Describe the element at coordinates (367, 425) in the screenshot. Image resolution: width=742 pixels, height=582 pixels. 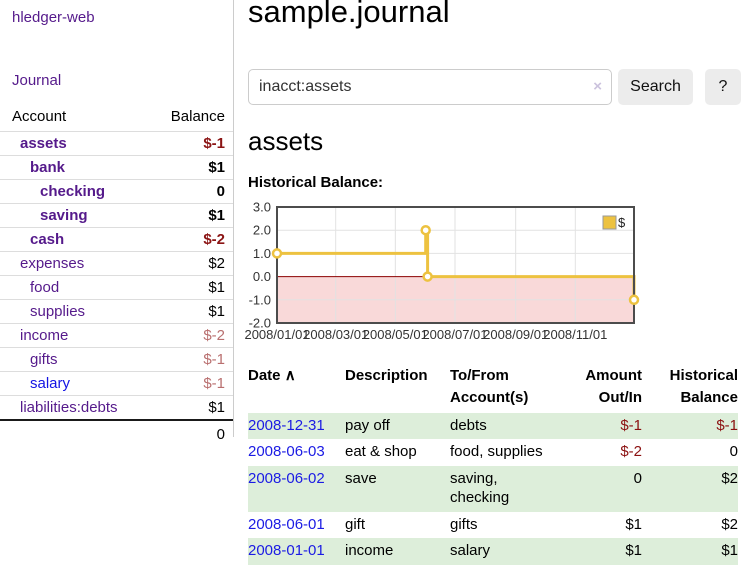
I see `transaction-description: pay off` at that location.